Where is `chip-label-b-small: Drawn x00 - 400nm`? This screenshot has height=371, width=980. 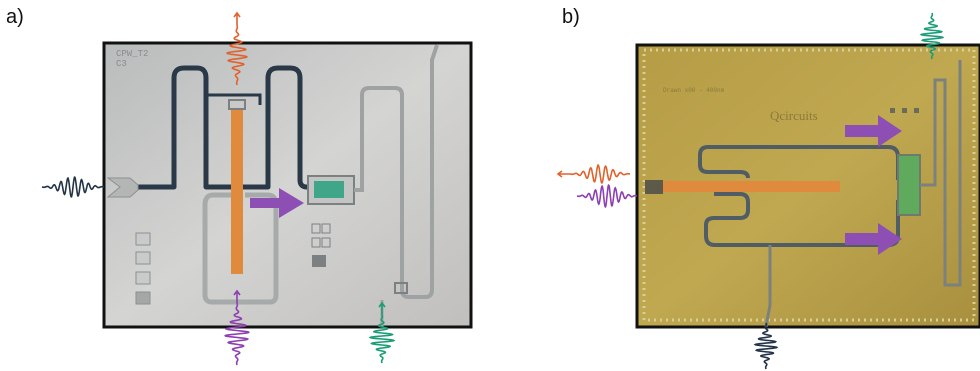
chip-label-b-small: Drawn x00 - 400nm is located at coordinates (694, 90).